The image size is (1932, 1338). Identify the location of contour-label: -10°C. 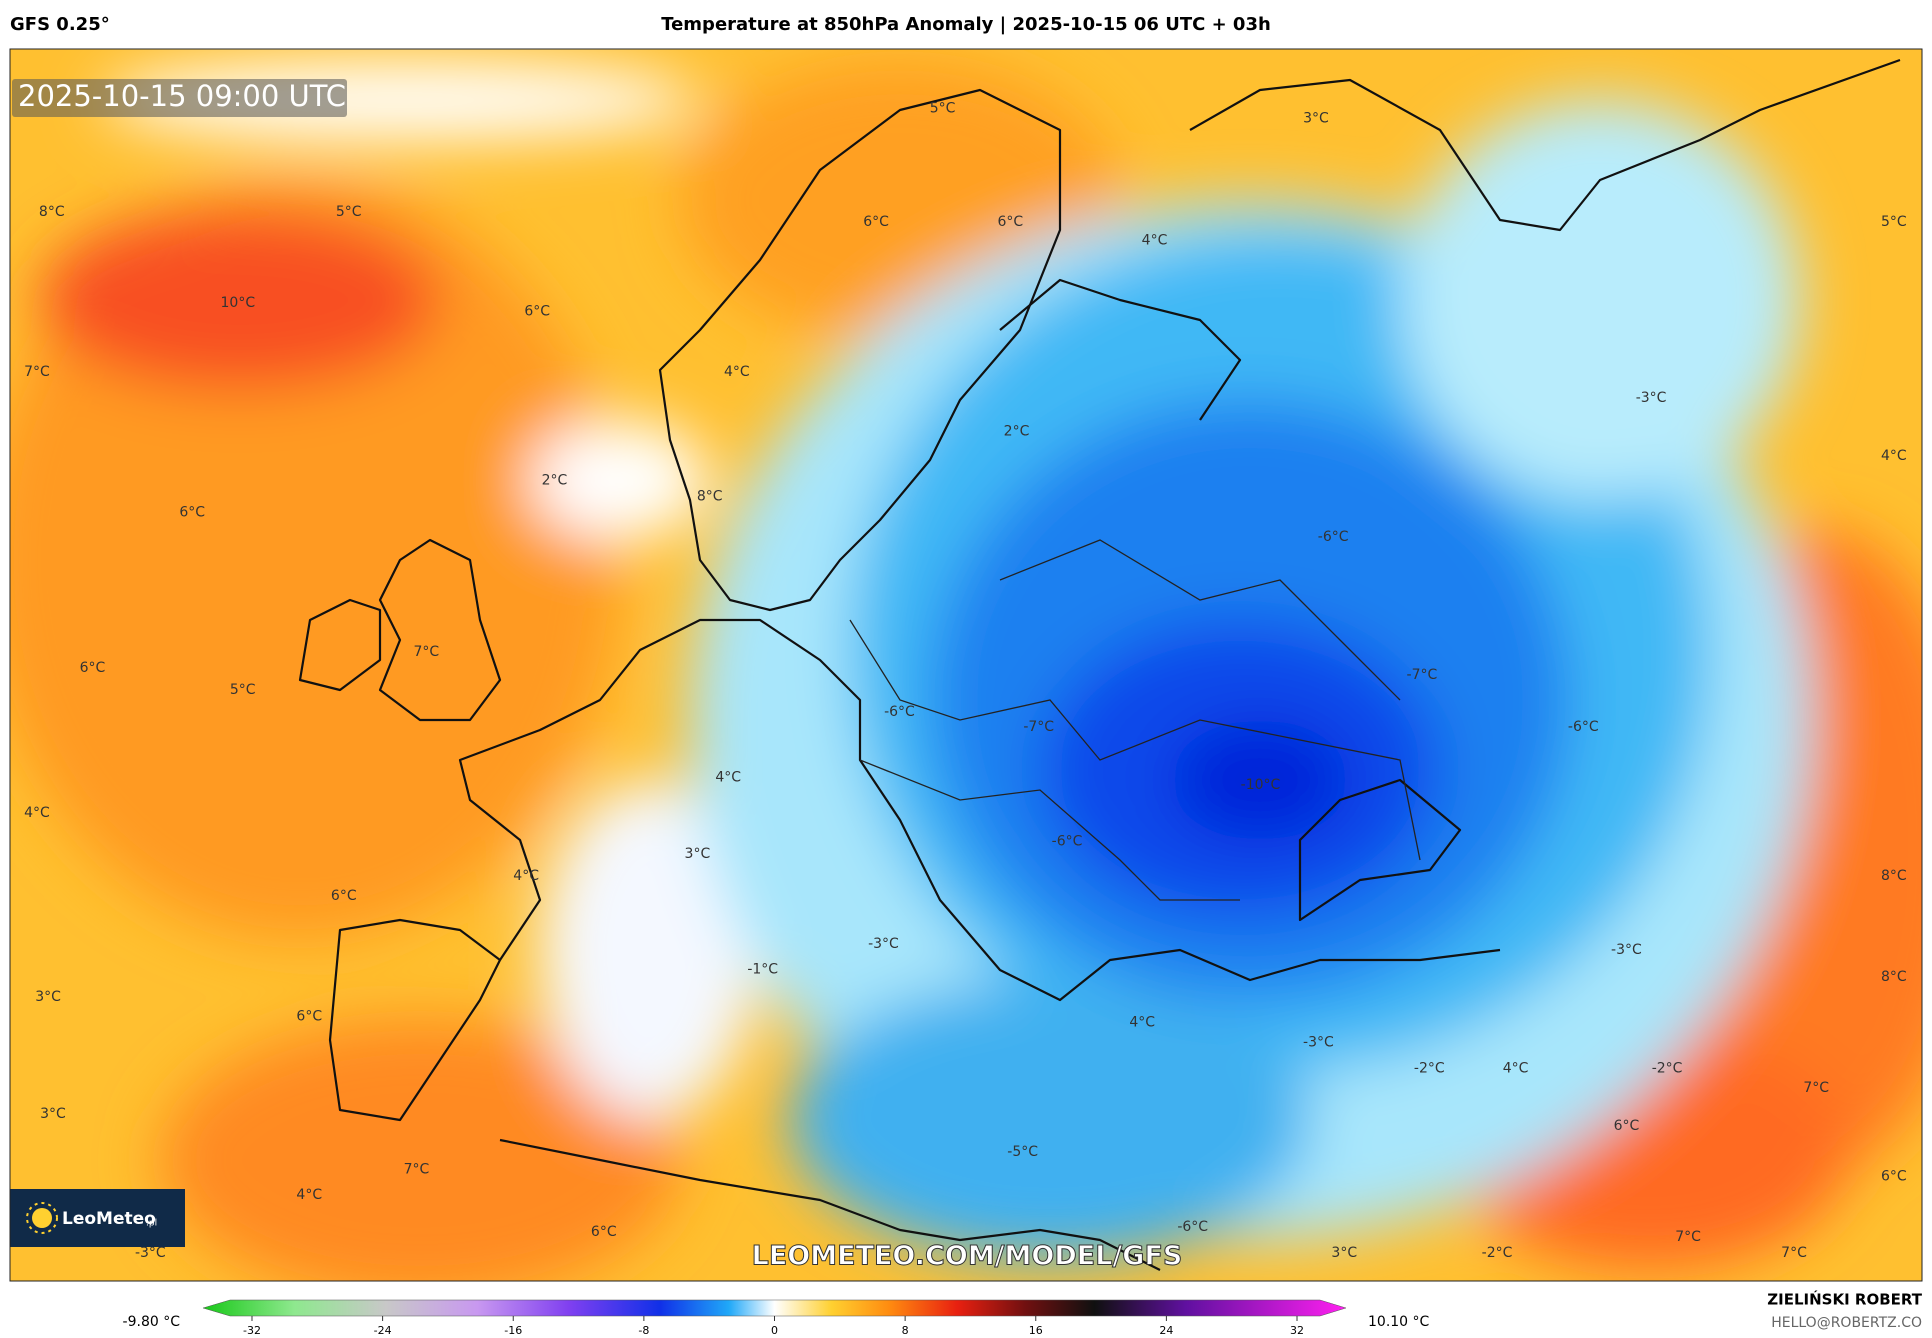
(1261, 785).